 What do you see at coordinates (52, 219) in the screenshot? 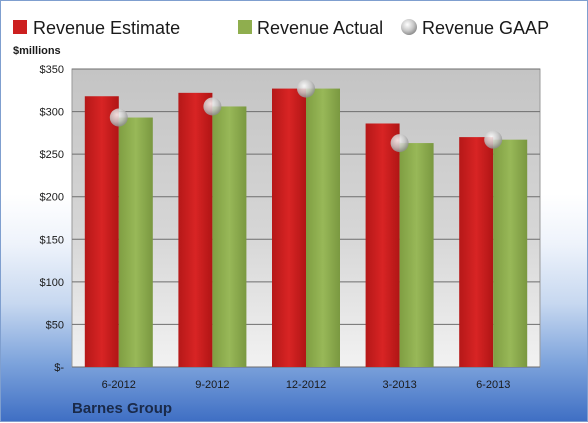
I see `y-axis-ticks: $- $50 $100 $150 $200 $250 $300 $350` at bounding box center [52, 219].